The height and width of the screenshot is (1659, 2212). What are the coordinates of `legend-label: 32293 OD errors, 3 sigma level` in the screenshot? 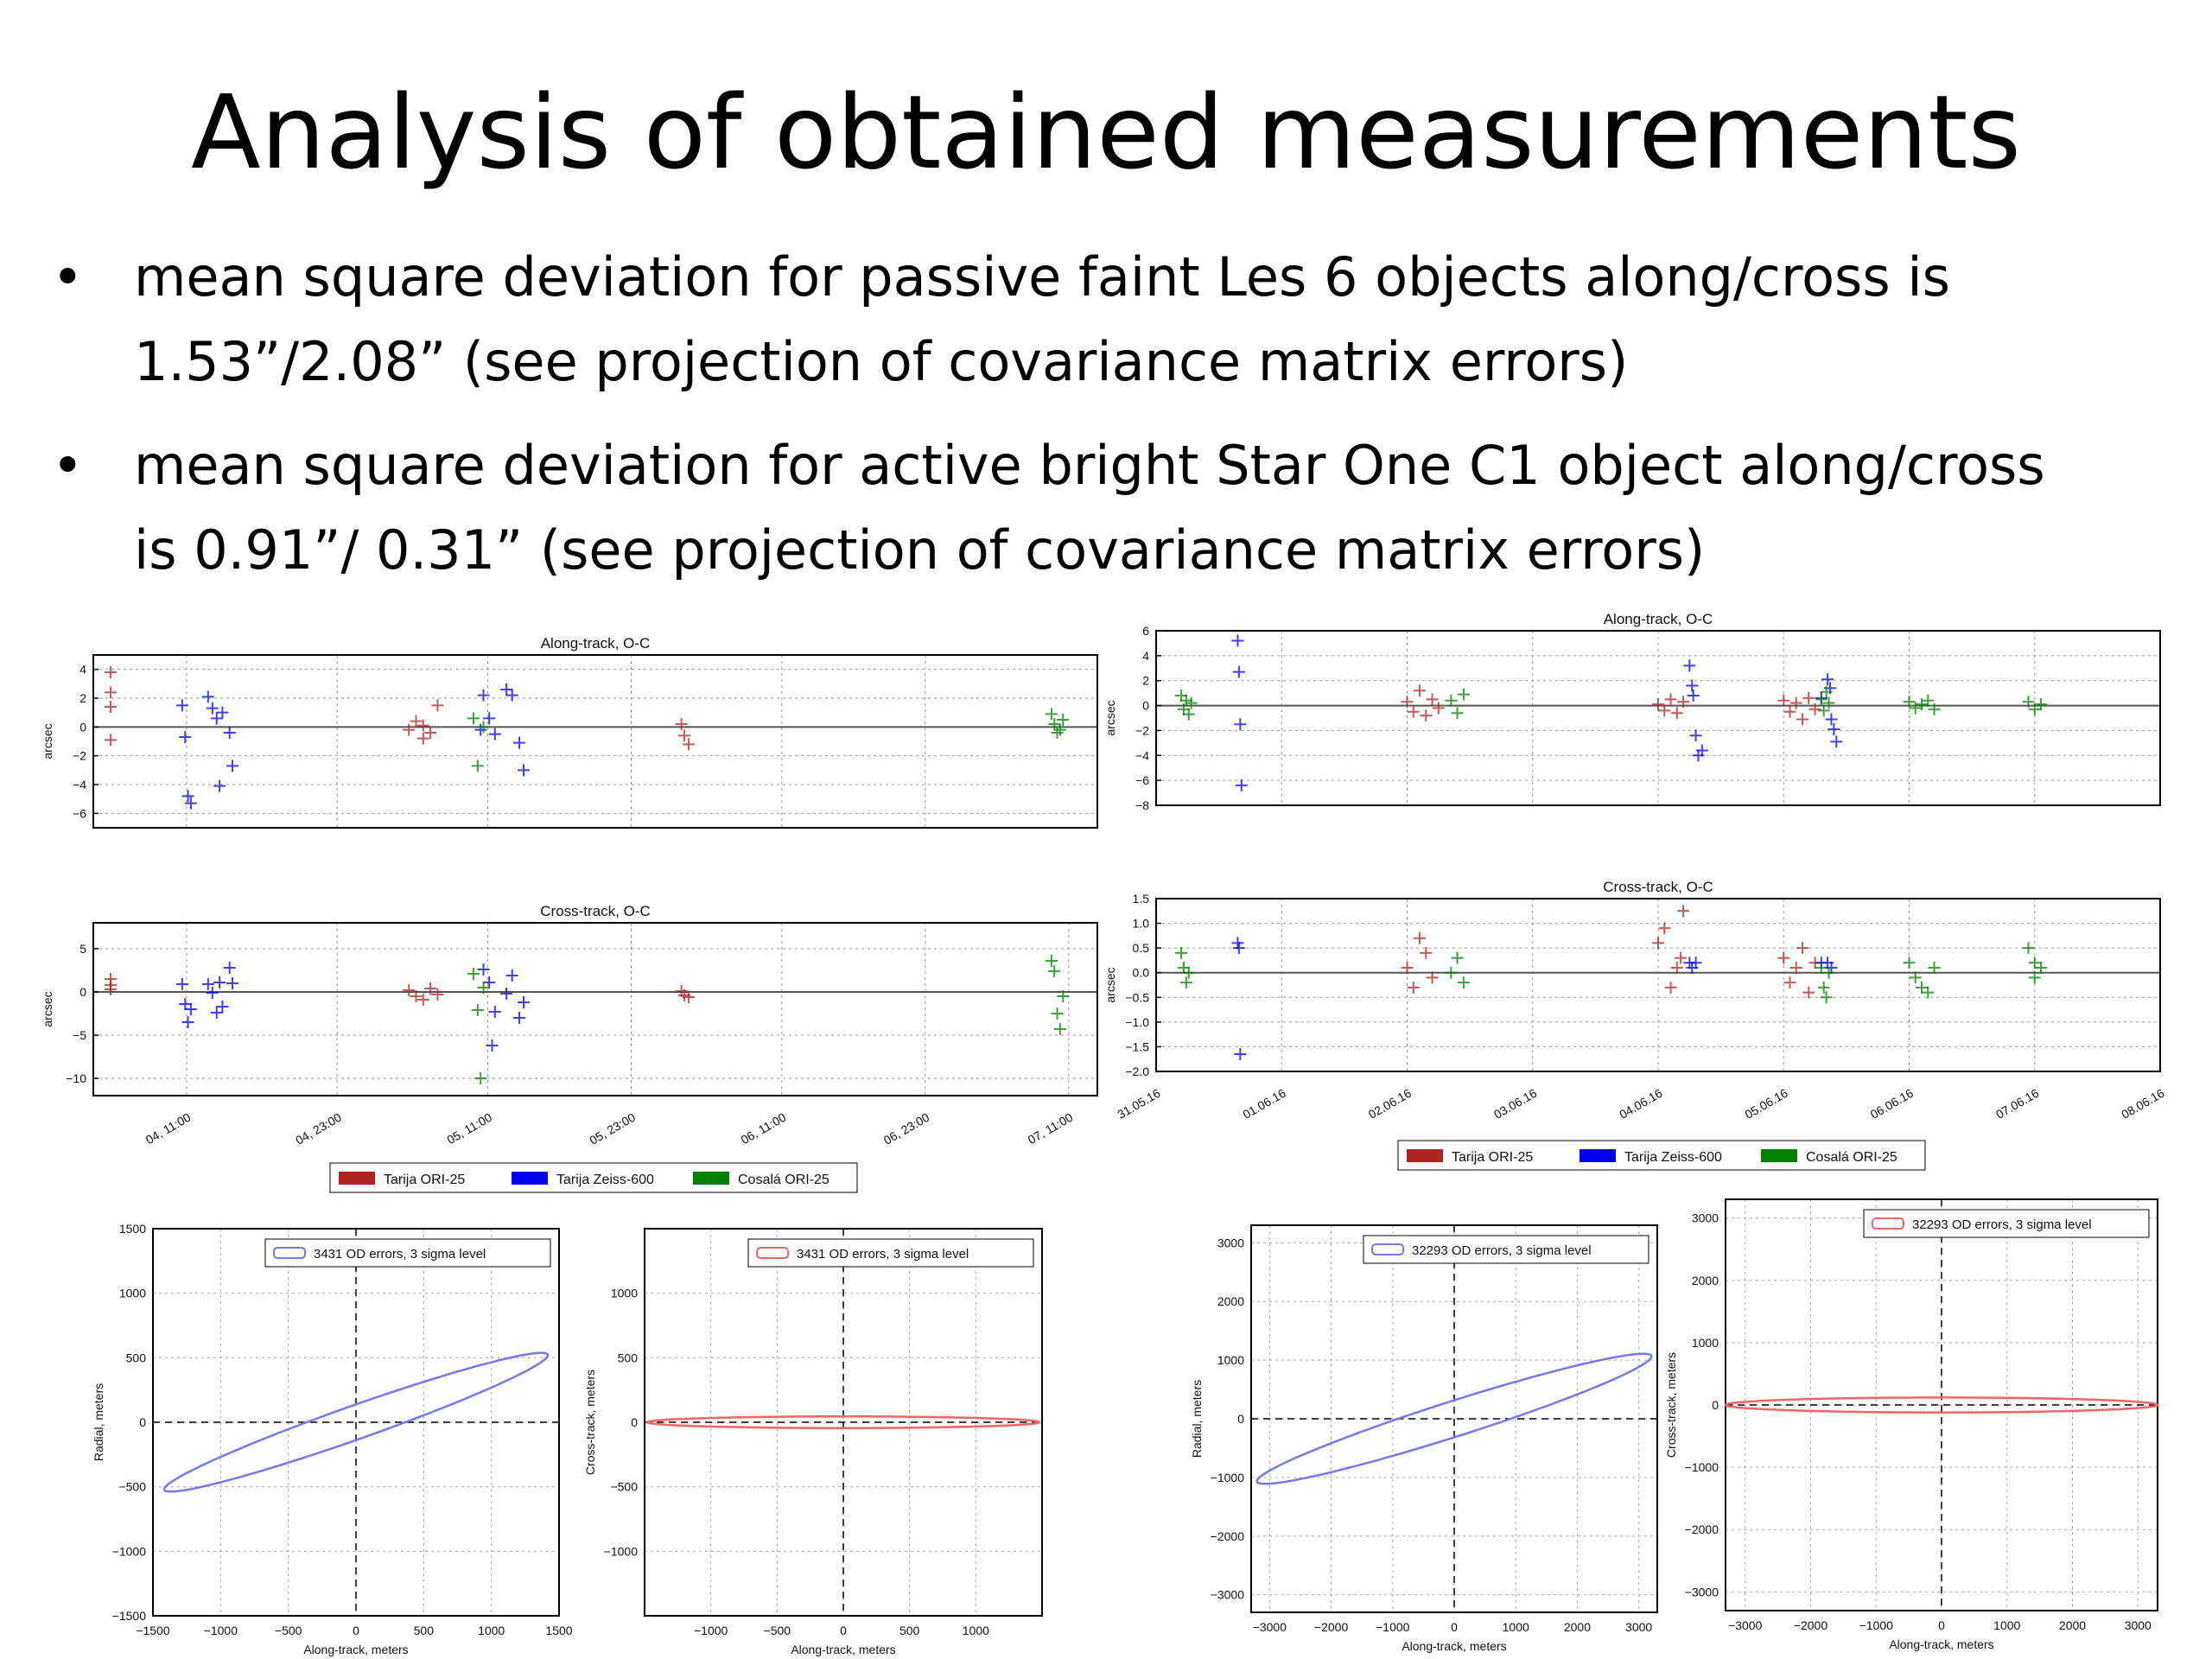 It's located at (1502, 1250).